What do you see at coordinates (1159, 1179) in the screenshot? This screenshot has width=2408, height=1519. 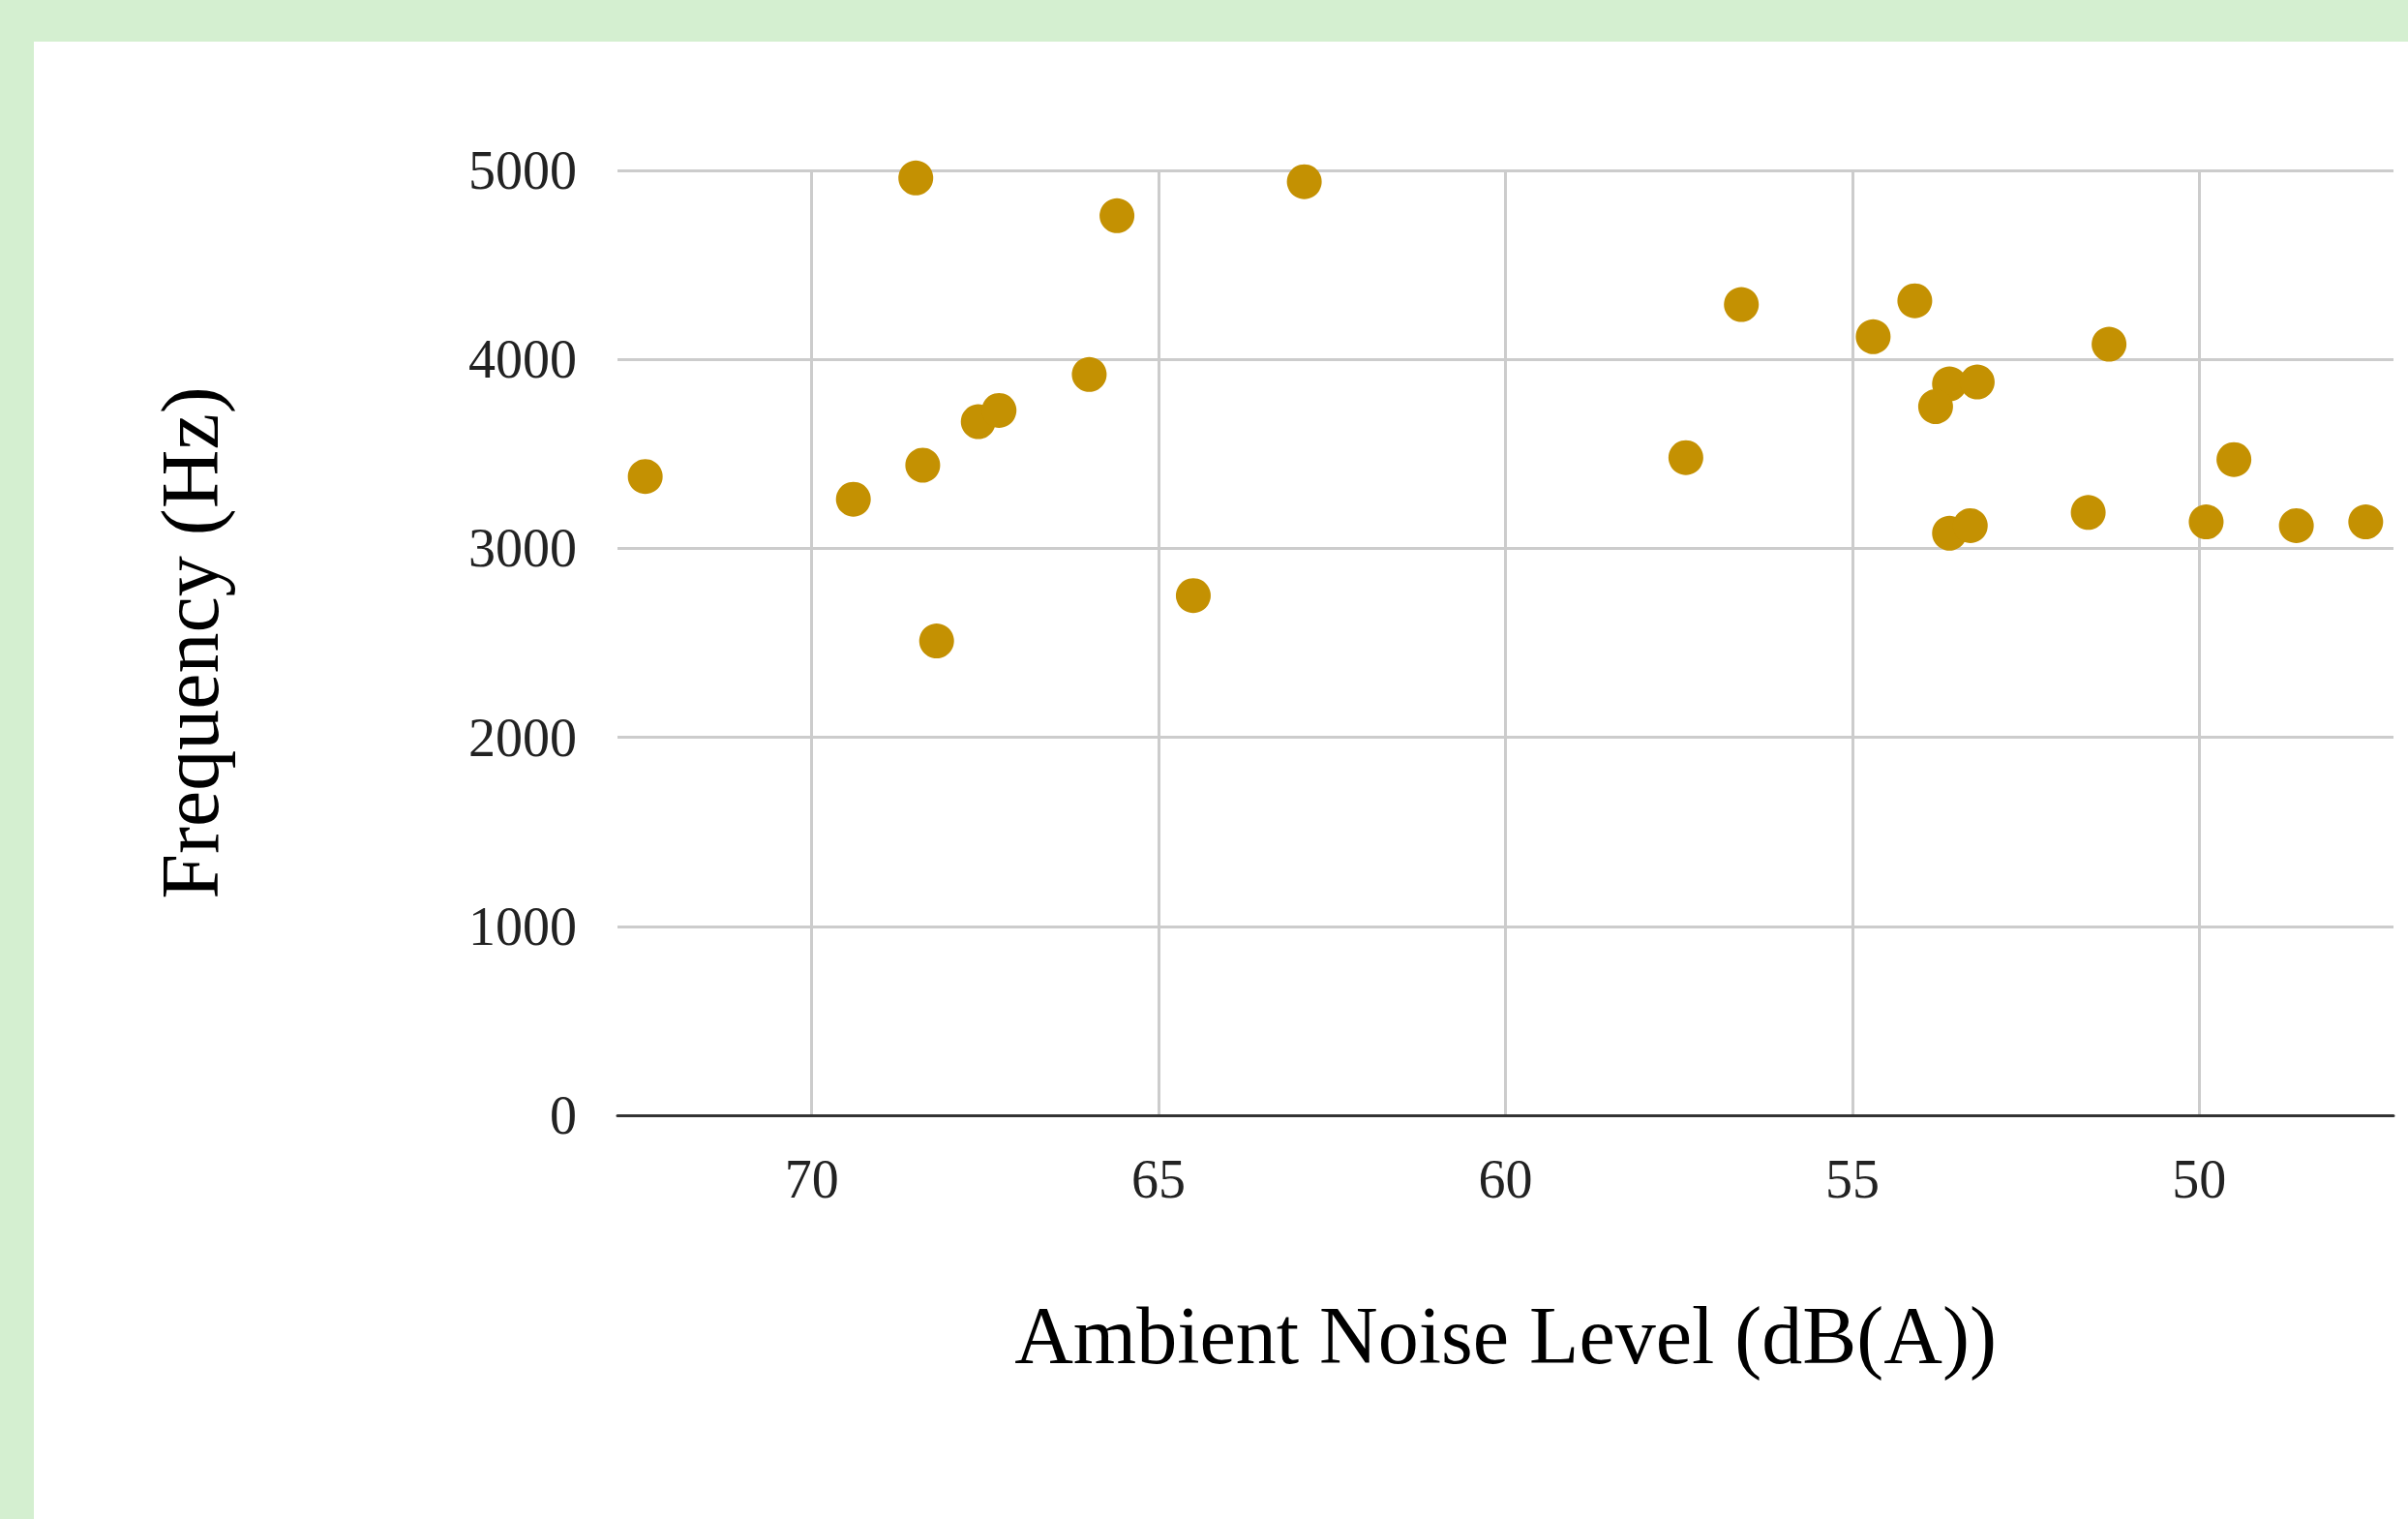 I see `x-tick-label: 65` at bounding box center [1159, 1179].